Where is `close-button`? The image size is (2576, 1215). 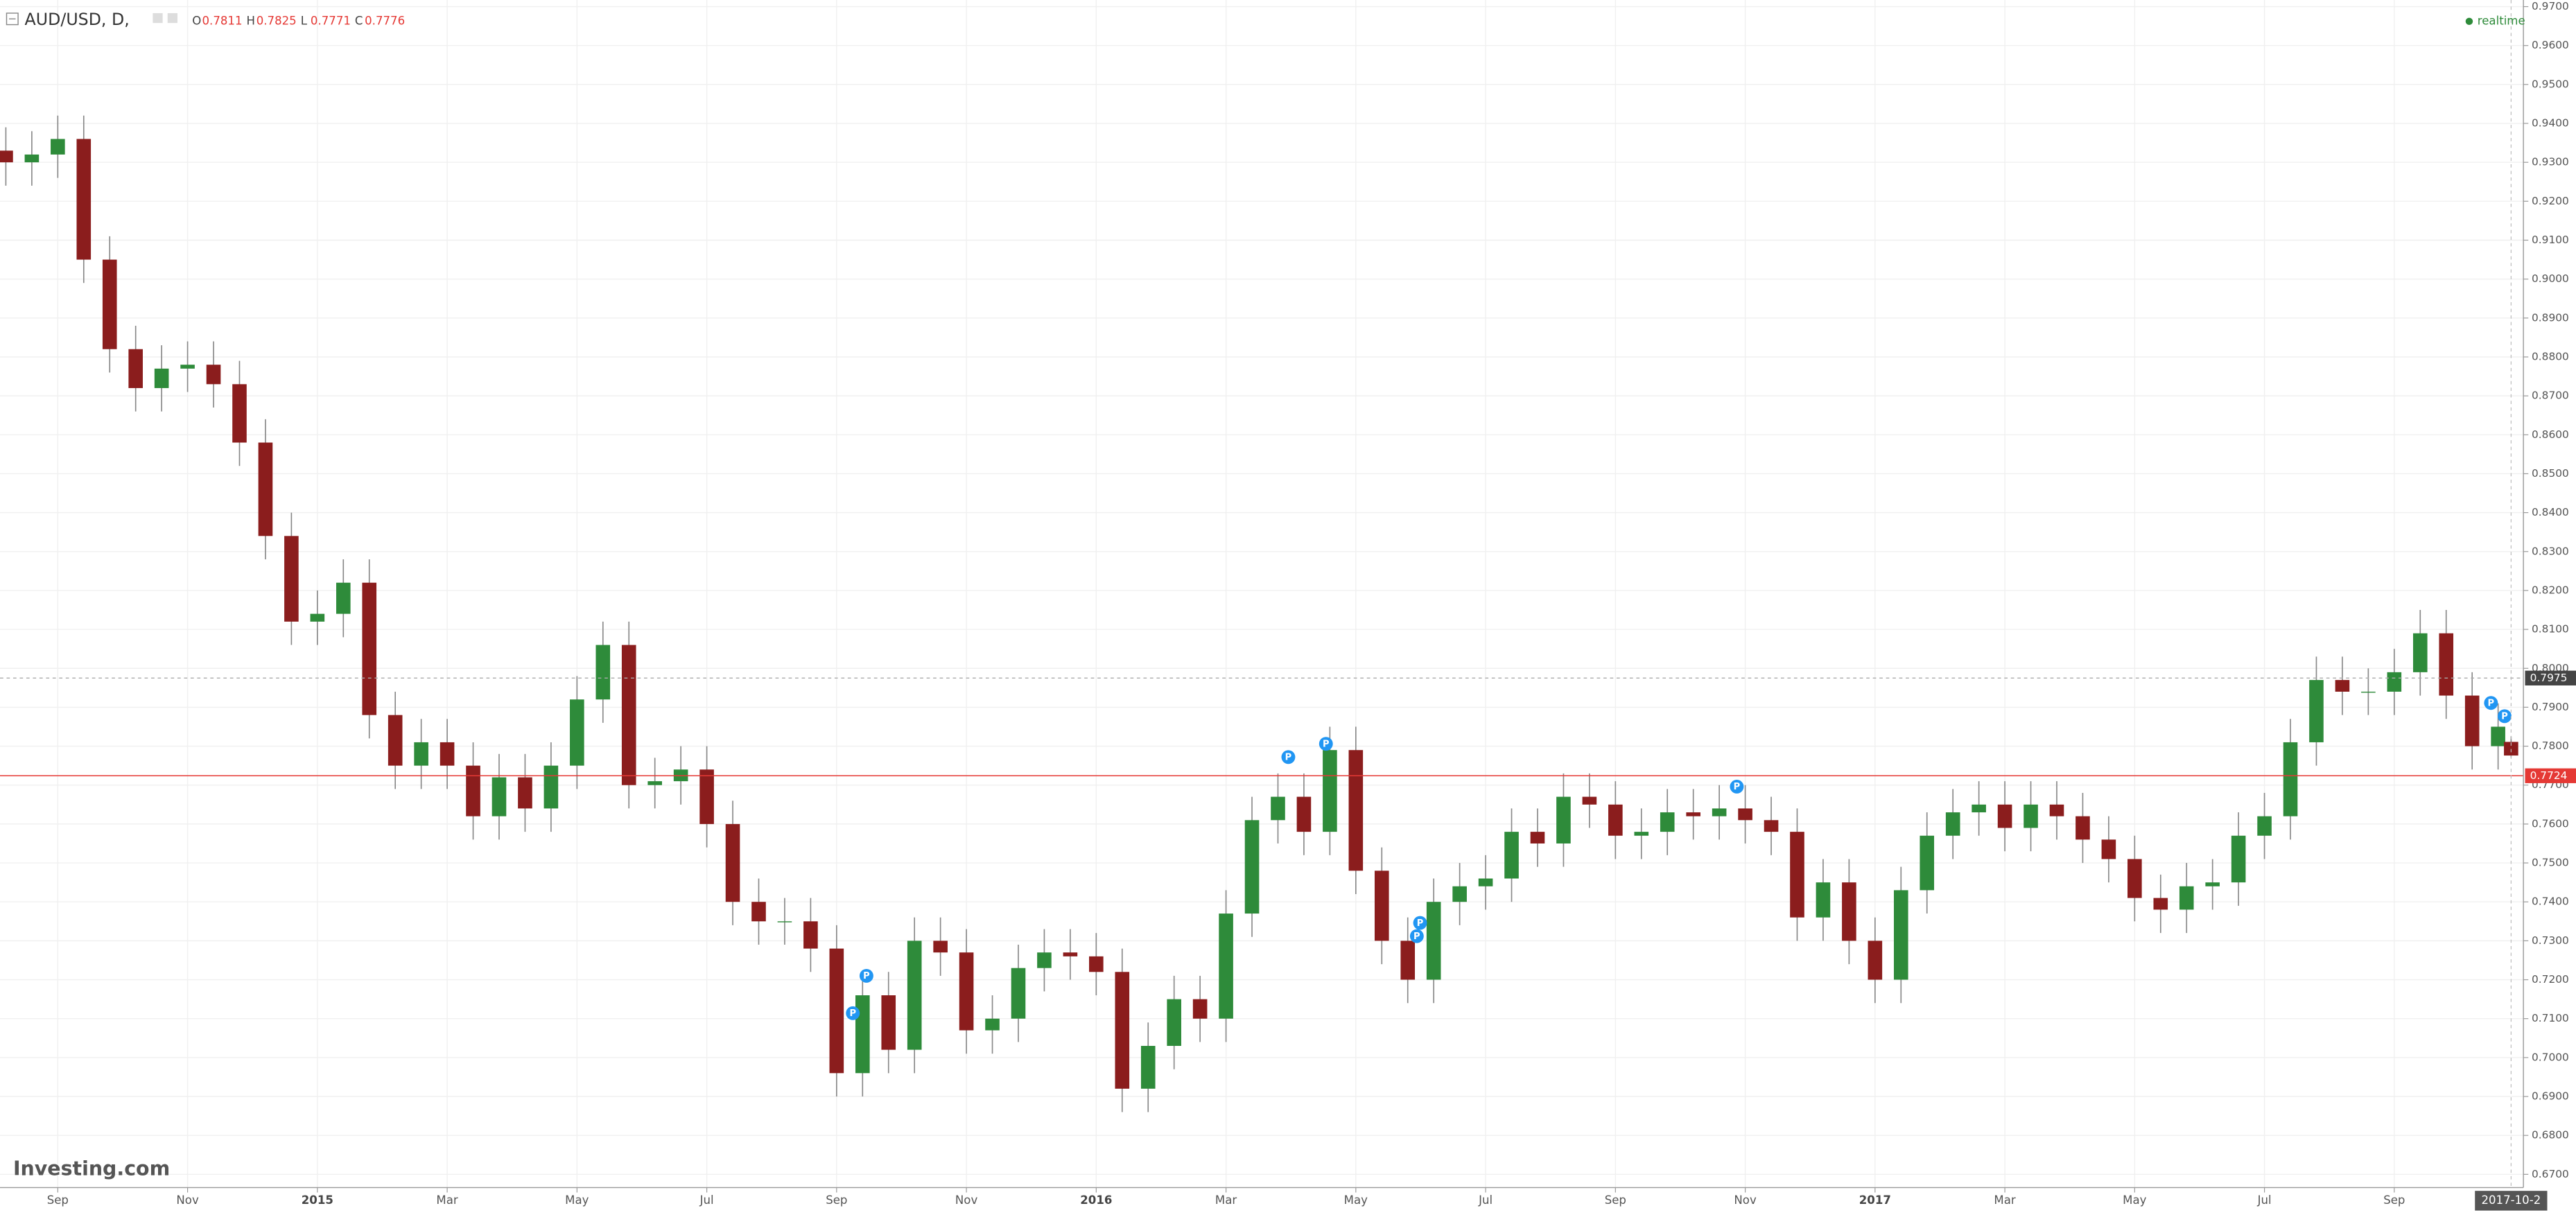 close-button is located at coordinates (172, 18).